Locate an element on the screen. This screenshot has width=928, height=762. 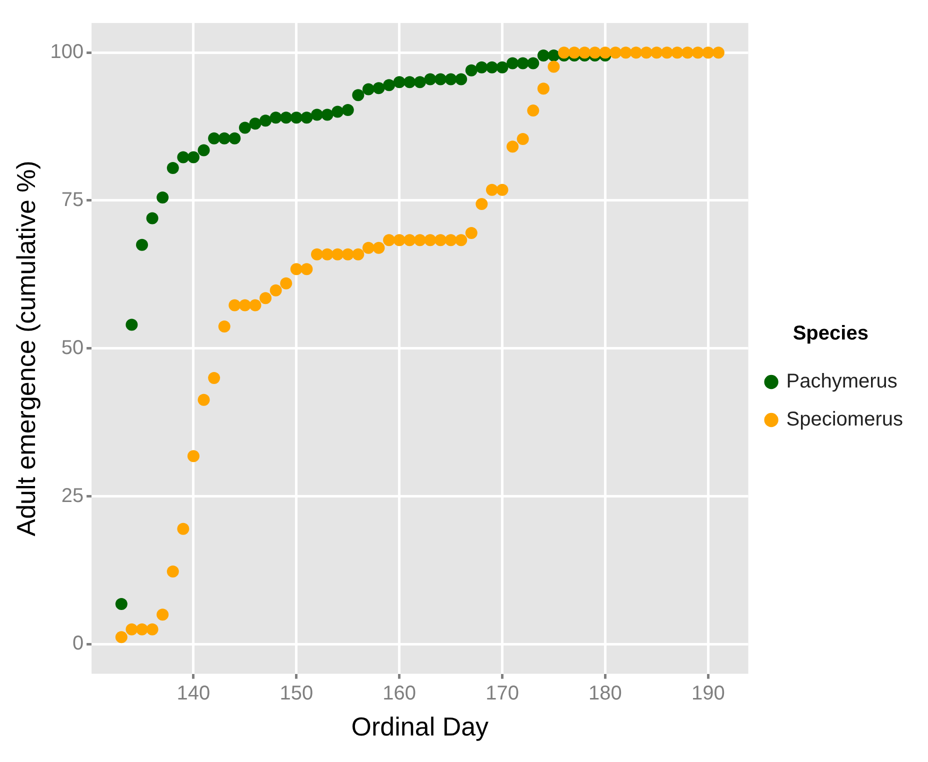
legend-label: Speciomerus is located at coordinates (844, 419).